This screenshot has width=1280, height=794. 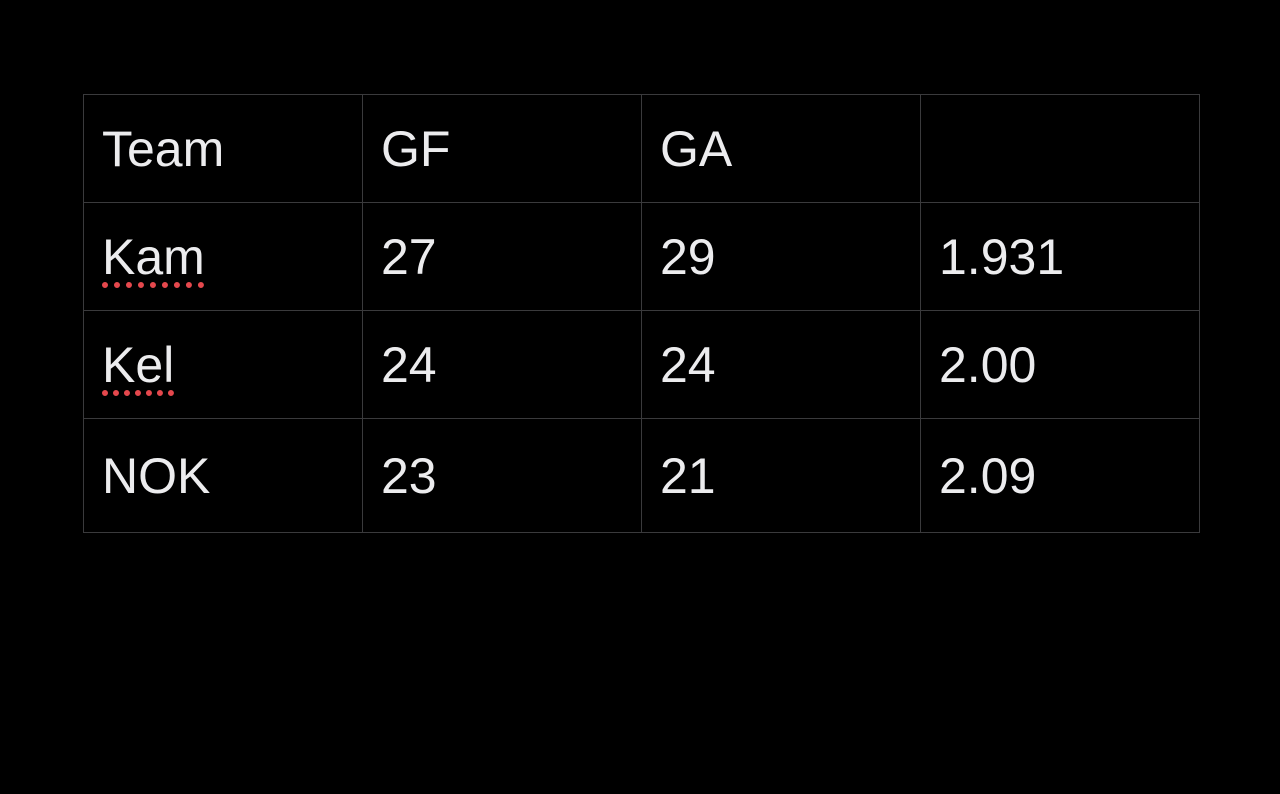 I want to click on header-cell-ga: GA, so click(x=781, y=148).